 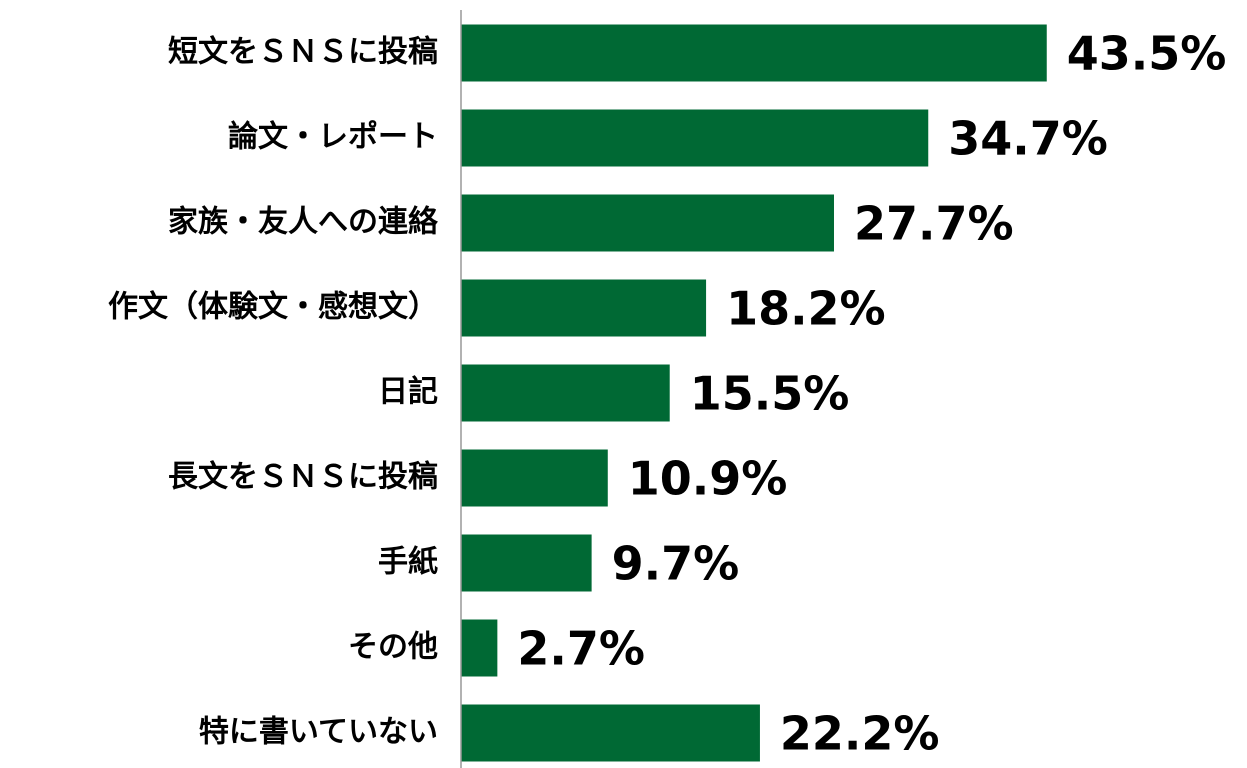 What do you see at coordinates (318, 732) in the screenshot?
I see `category-label: 特に書いていない` at bounding box center [318, 732].